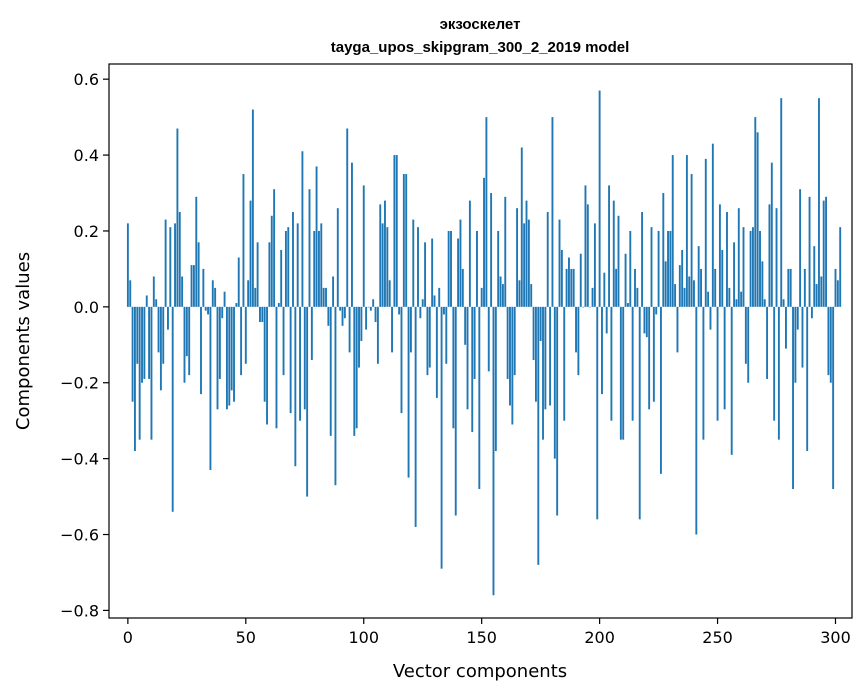 The width and height of the screenshot is (867, 696). Describe the element at coordinates (79, 383) in the screenshot. I see `y-tick-label: −0.2` at that location.